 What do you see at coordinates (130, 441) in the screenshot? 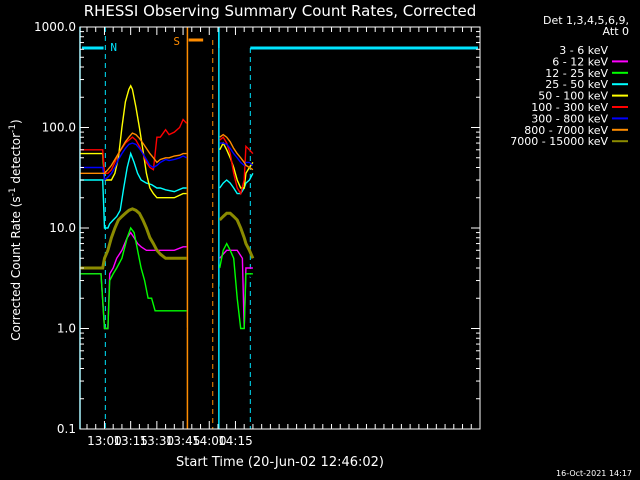
I see `x-tick-label: 13:15` at bounding box center [130, 441].